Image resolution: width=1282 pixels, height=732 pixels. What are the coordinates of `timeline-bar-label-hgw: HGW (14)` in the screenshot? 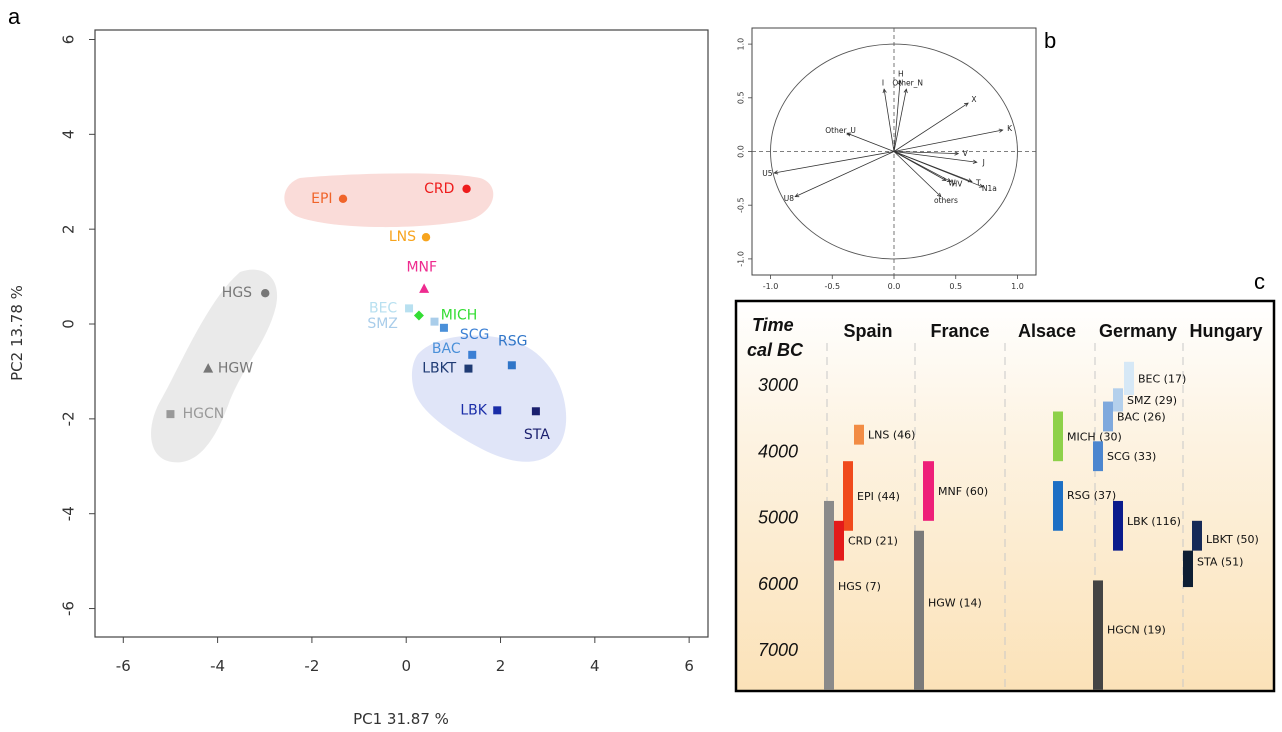 It's located at (955, 602).